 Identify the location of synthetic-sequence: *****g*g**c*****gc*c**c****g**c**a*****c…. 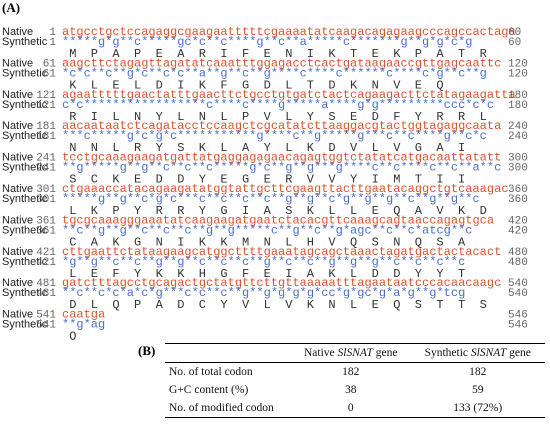
(267, 42).